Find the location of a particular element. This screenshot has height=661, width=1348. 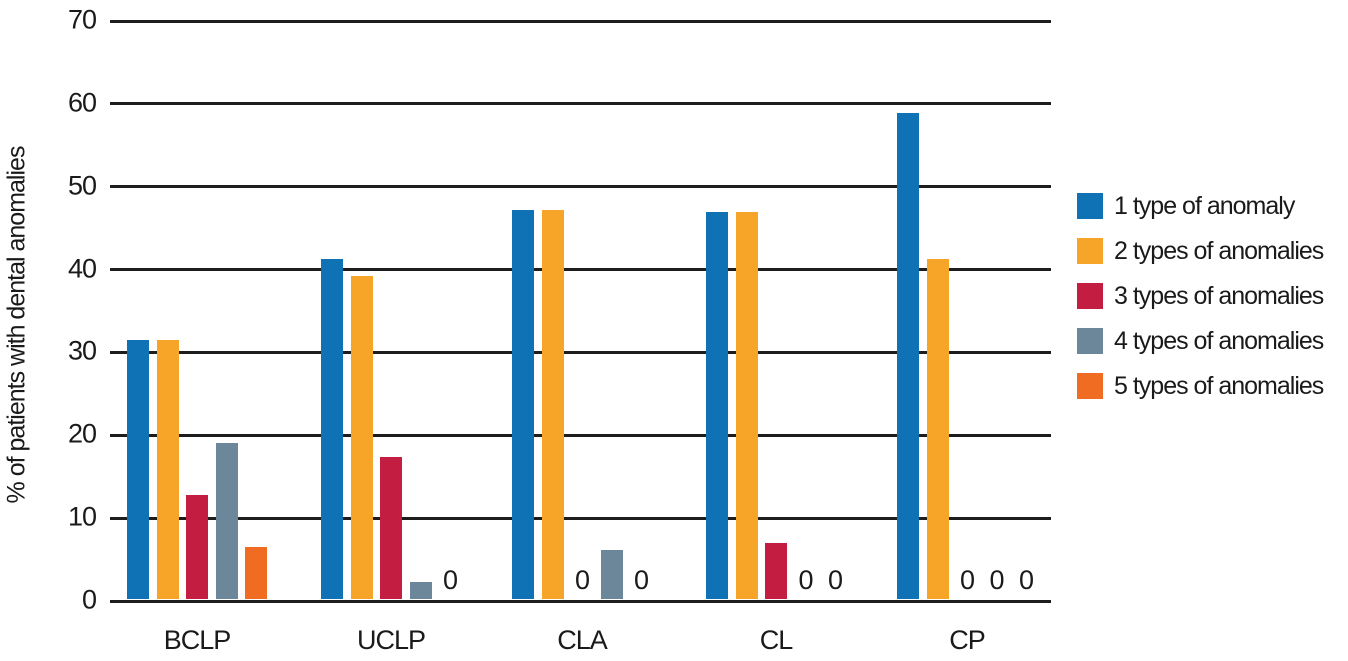

bar-CL-series2 is located at coordinates (746, 405).